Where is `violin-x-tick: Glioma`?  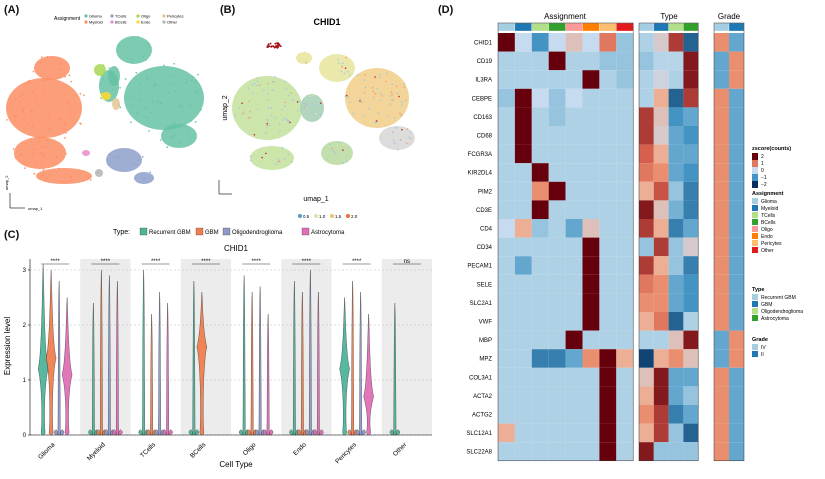 violin-x-tick: Glioma is located at coordinates (47, 451).